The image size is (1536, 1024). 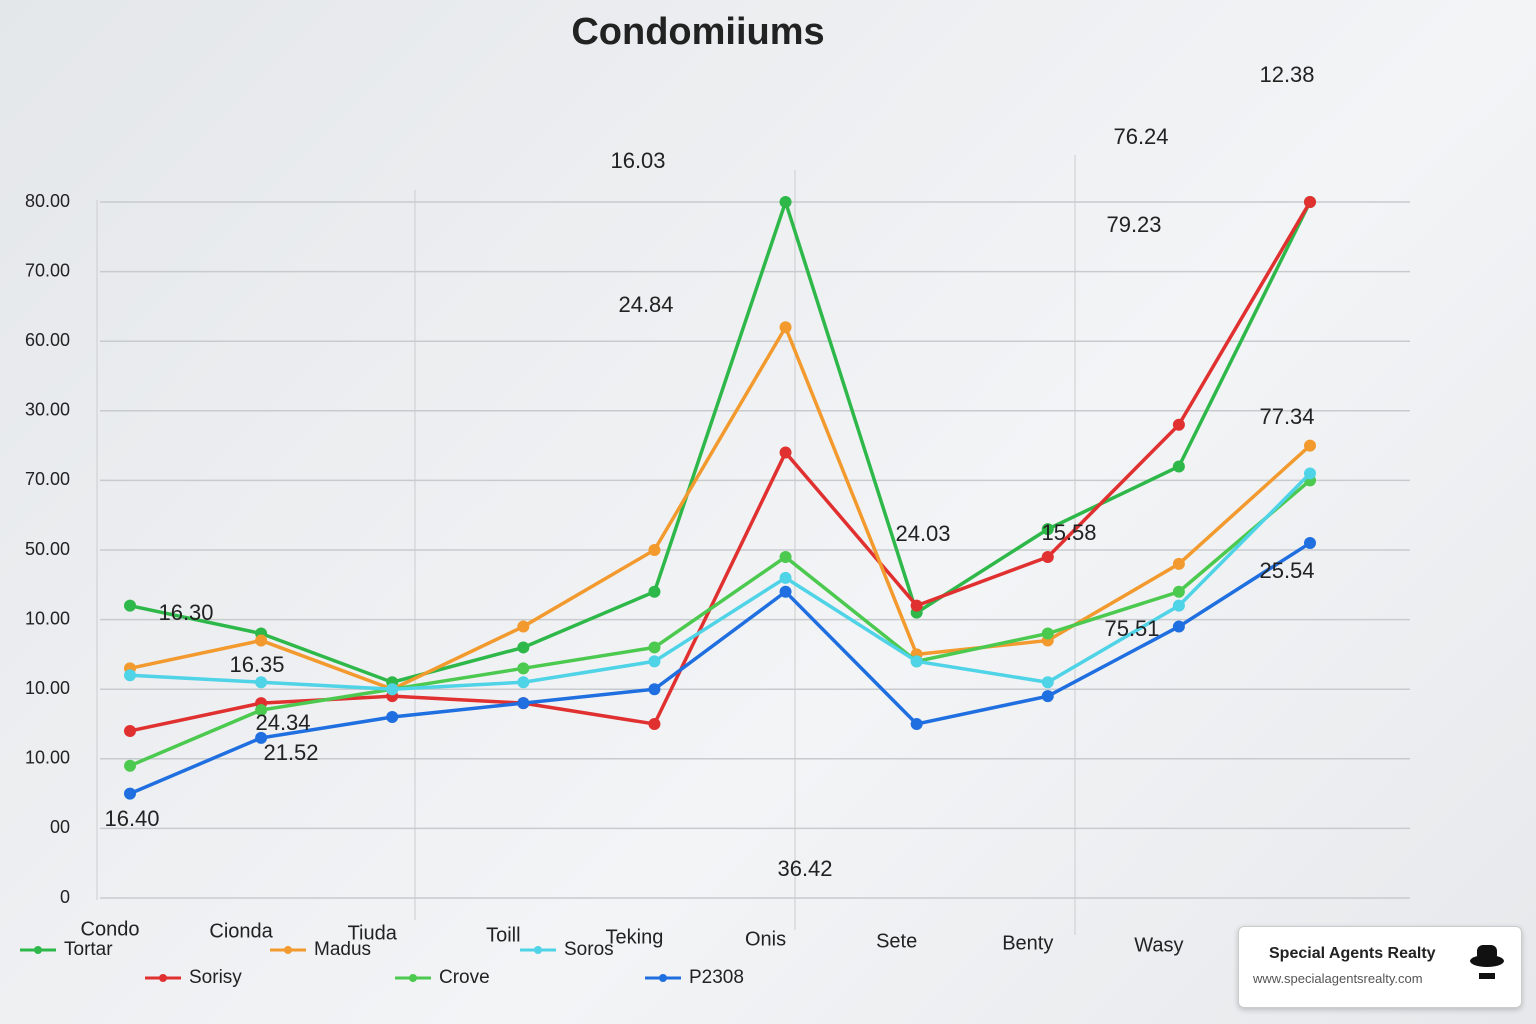 I want to click on annotation: 15.58, so click(x=1068, y=532).